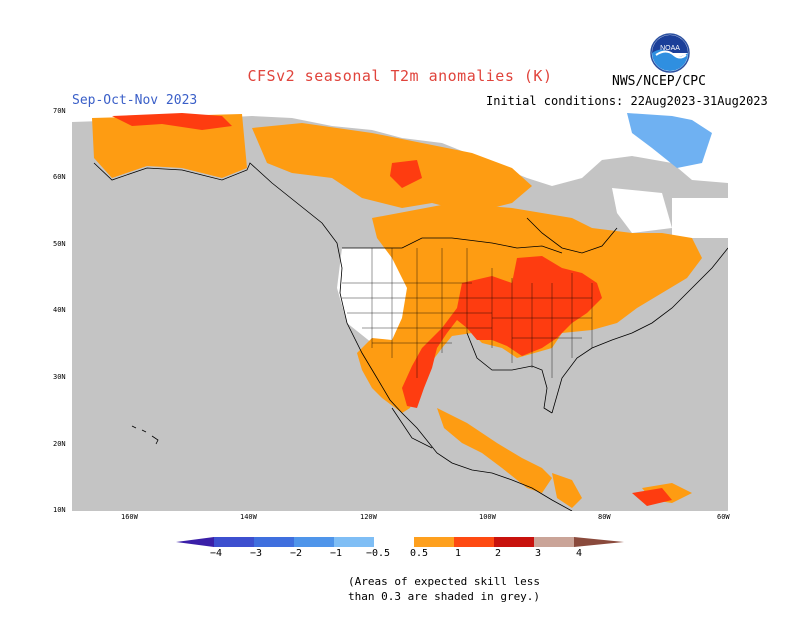  What do you see at coordinates (216, 553) in the screenshot?
I see `colorbar-label: −4` at bounding box center [216, 553].